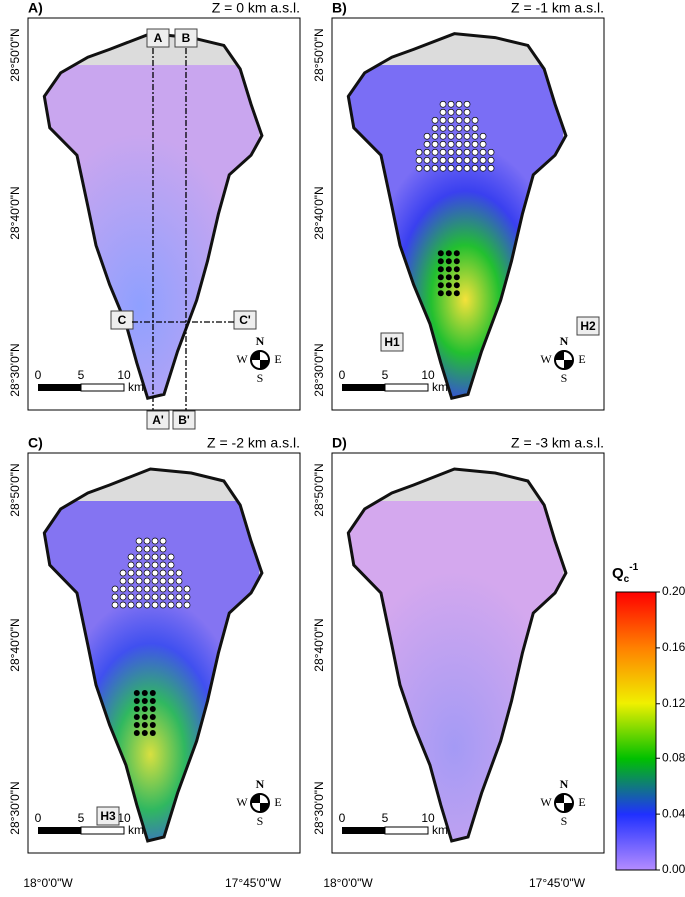 This screenshot has width=685, height=897. I want to click on scale-bar-black, so click(59, 387).